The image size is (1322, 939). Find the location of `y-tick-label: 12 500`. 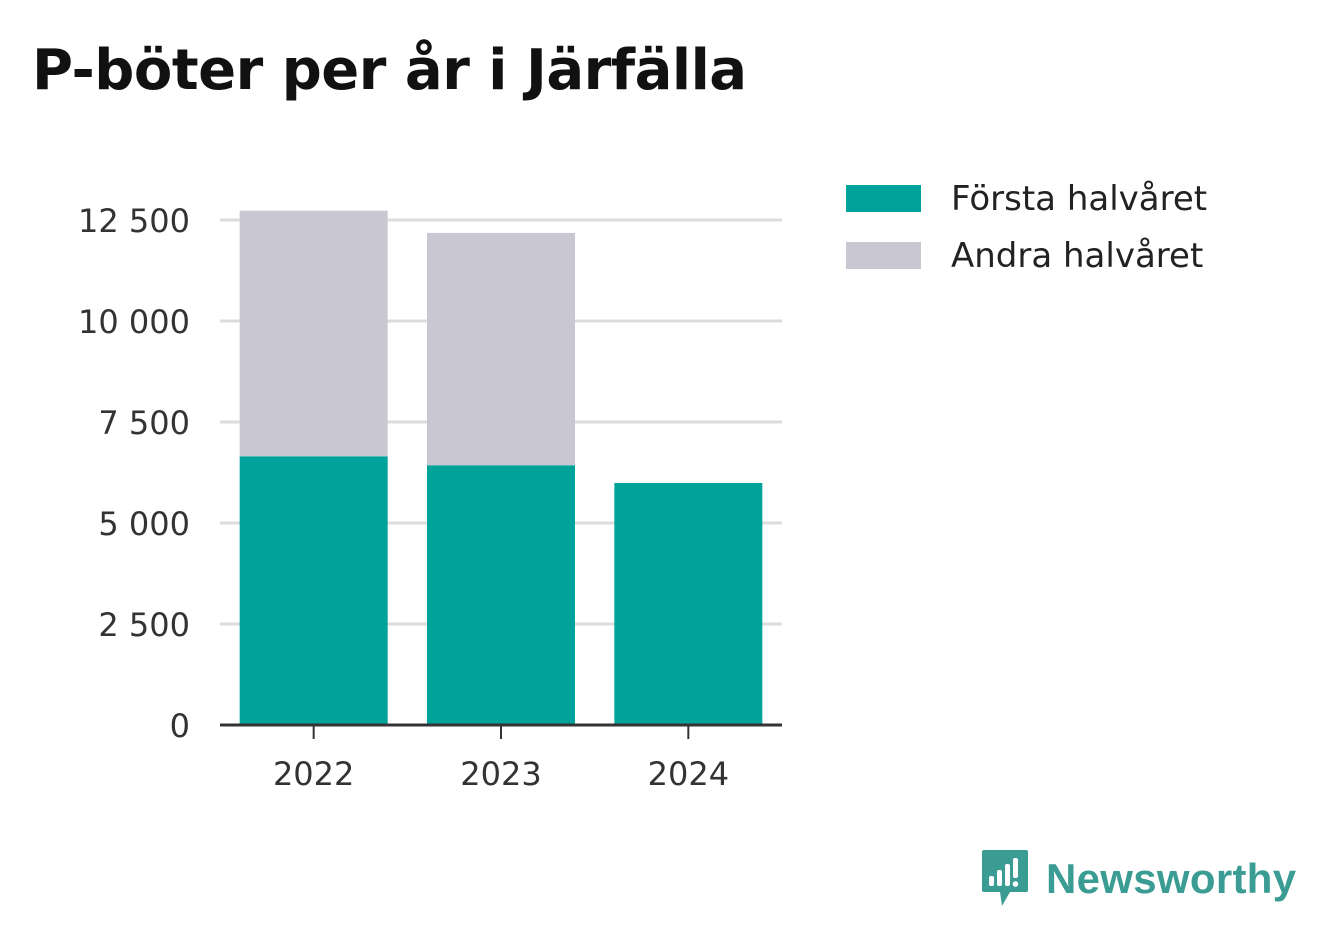

y-tick-label: 12 500 is located at coordinates (134, 221).